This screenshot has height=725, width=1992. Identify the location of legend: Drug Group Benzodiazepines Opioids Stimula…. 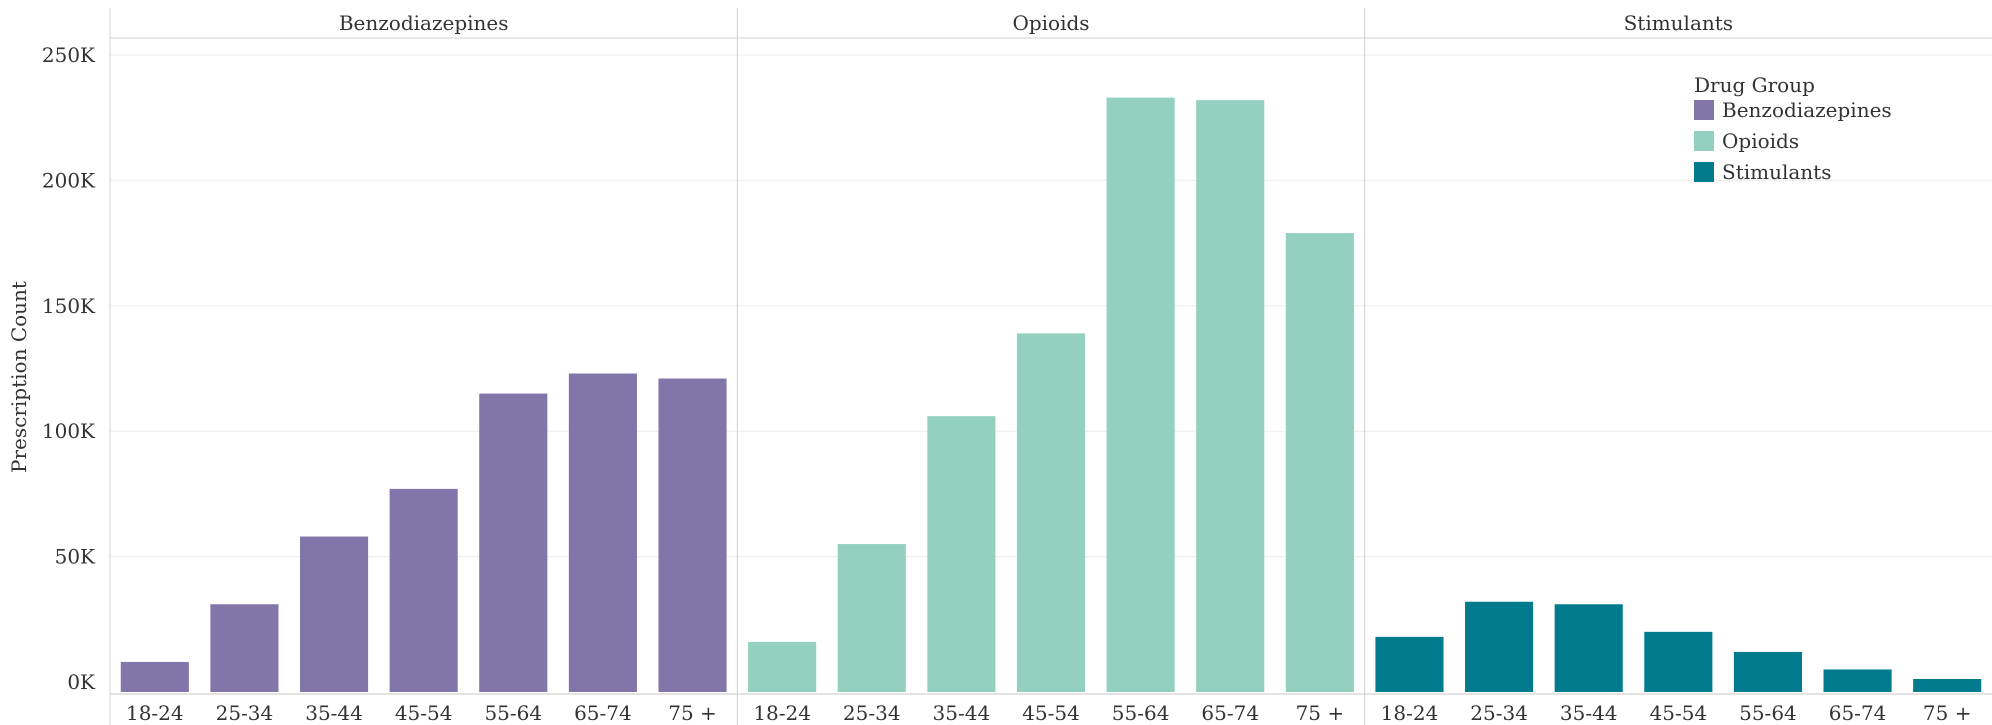
(1793, 128).